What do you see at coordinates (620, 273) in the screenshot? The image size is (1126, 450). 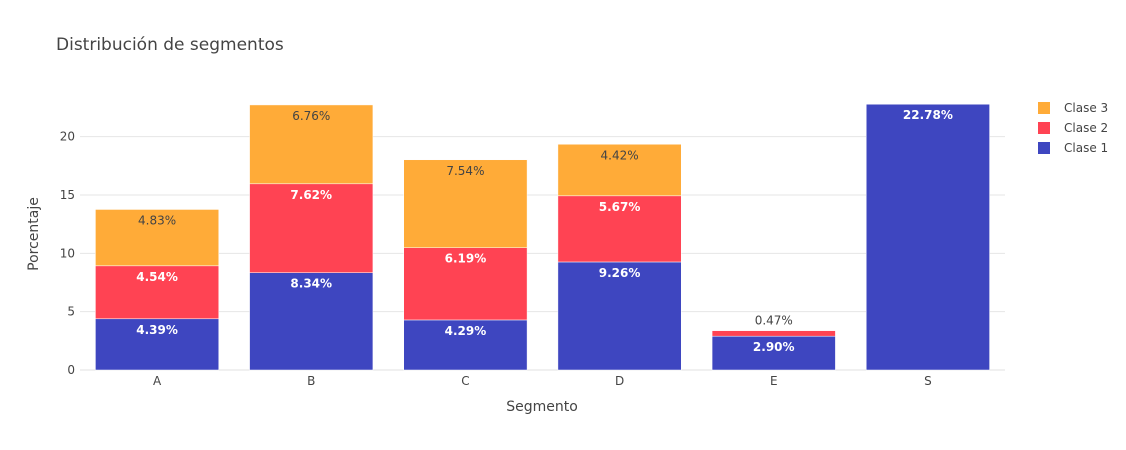 I see `bar-data-label: 9.26%` at bounding box center [620, 273].